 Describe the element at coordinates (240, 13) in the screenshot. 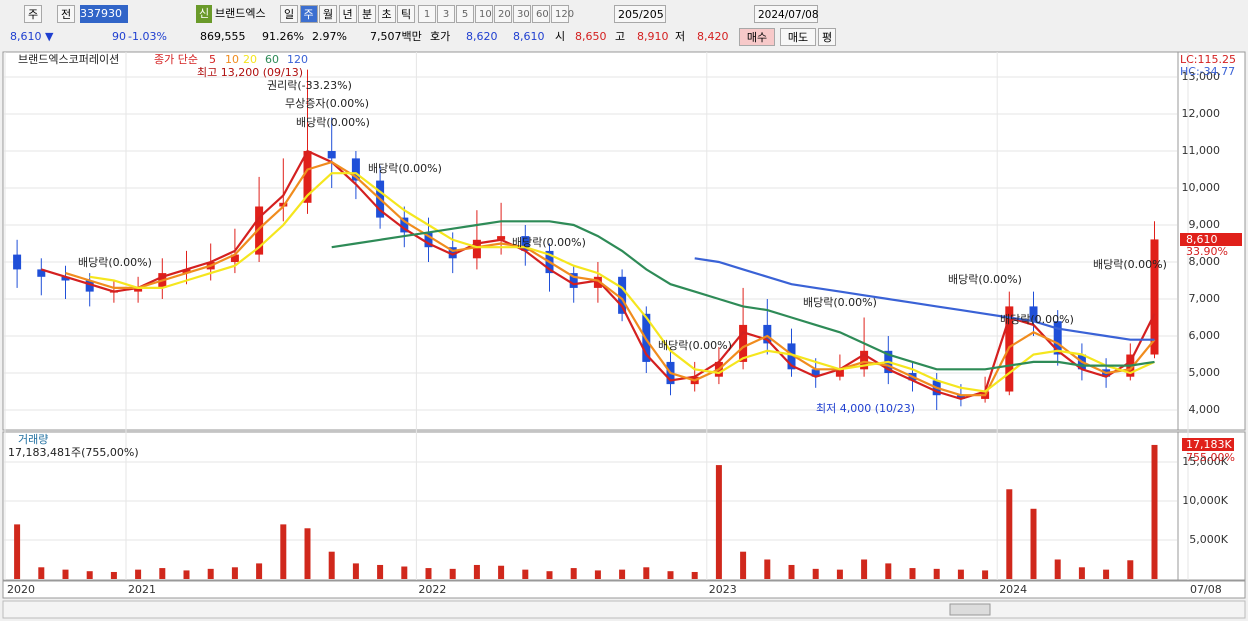

I see `ui-text: 브랜드엑스` at that location.